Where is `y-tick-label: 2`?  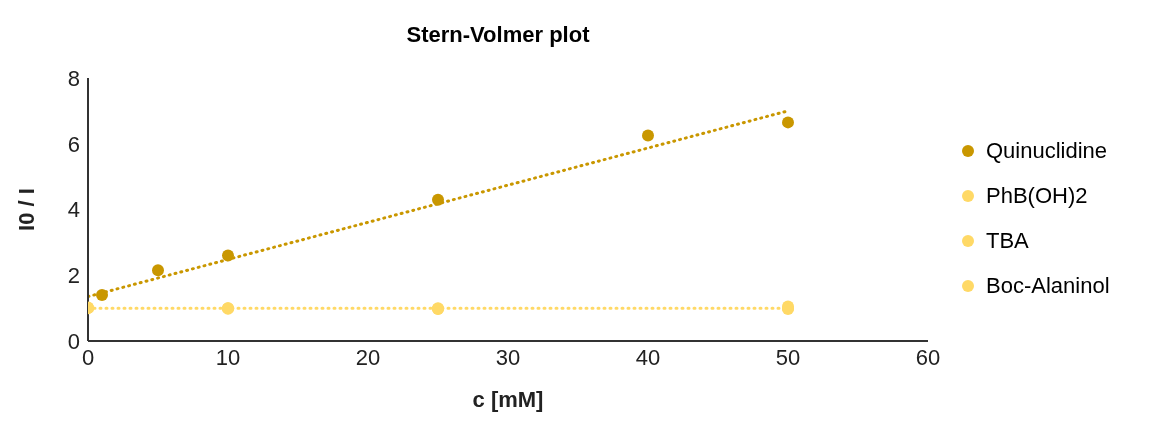 y-tick-label: 2 is located at coordinates (73, 276).